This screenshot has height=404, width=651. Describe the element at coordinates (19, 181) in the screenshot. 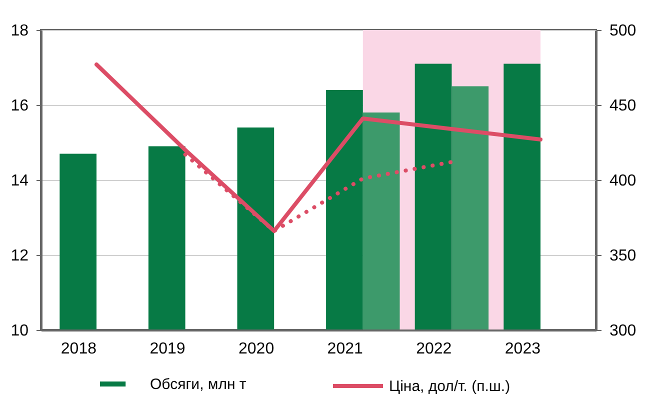

I see `y-tick-label: 14` at that location.